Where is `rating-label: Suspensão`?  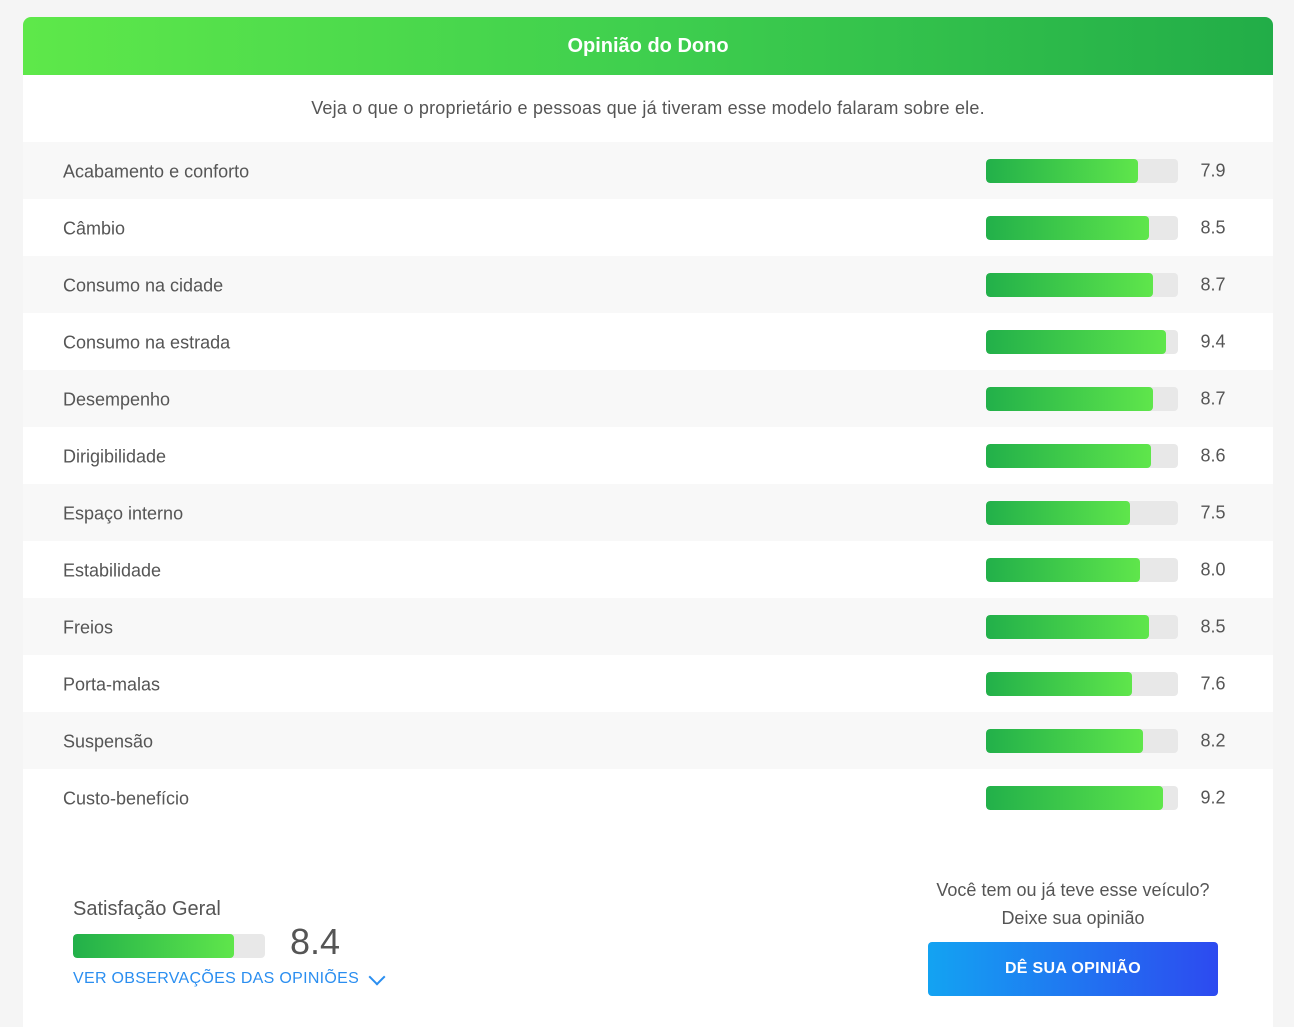
rating-label: Suspensão is located at coordinates (108, 741).